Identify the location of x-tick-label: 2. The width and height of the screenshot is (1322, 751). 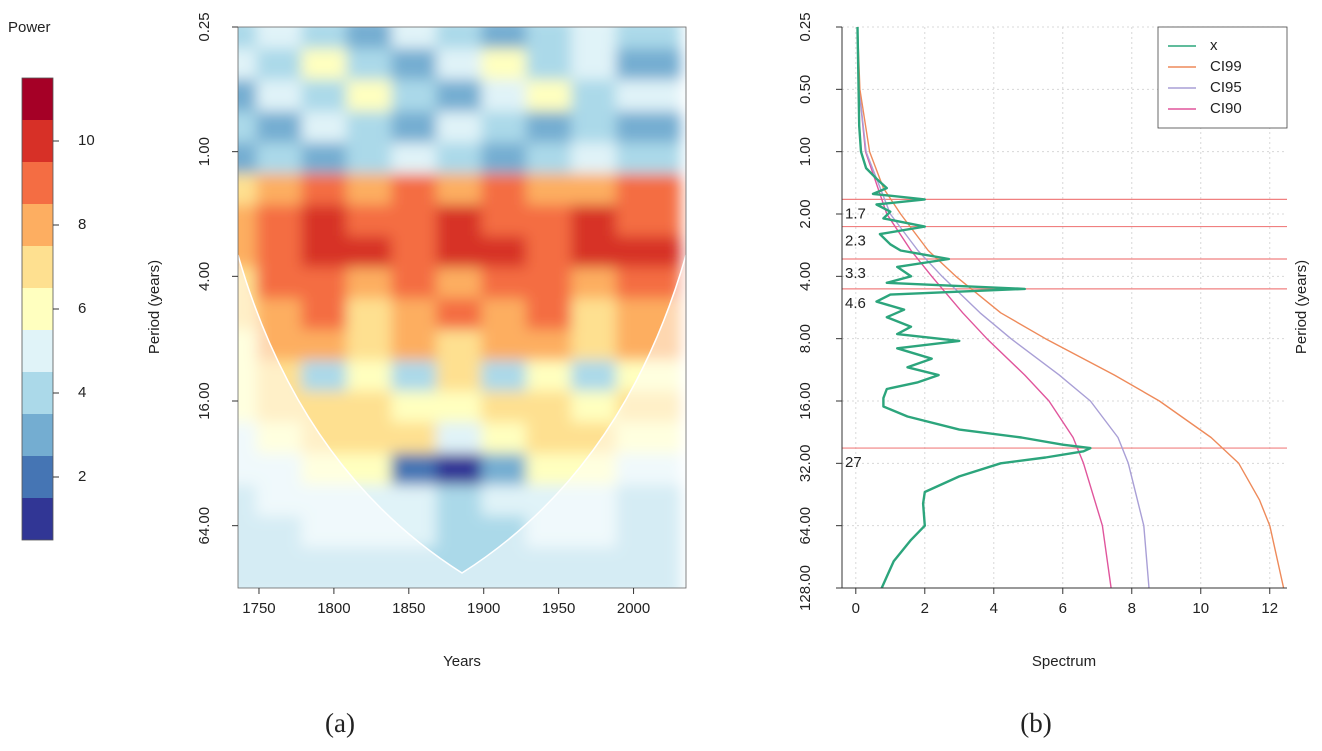
(925, 608).